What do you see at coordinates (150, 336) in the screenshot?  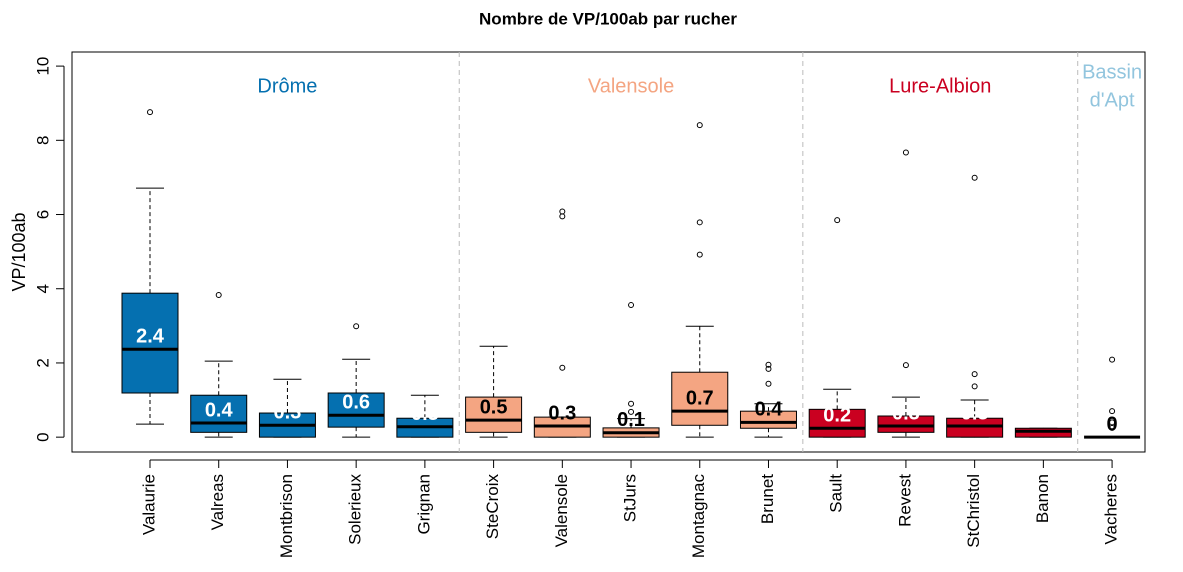 I see `median-label: 2.4` at bounding box center [150, 336].